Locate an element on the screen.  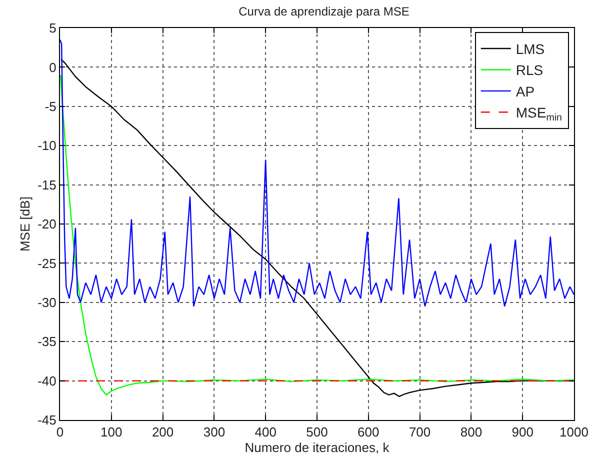
y-tick-label: 5 is located at coordinates (52, 28).